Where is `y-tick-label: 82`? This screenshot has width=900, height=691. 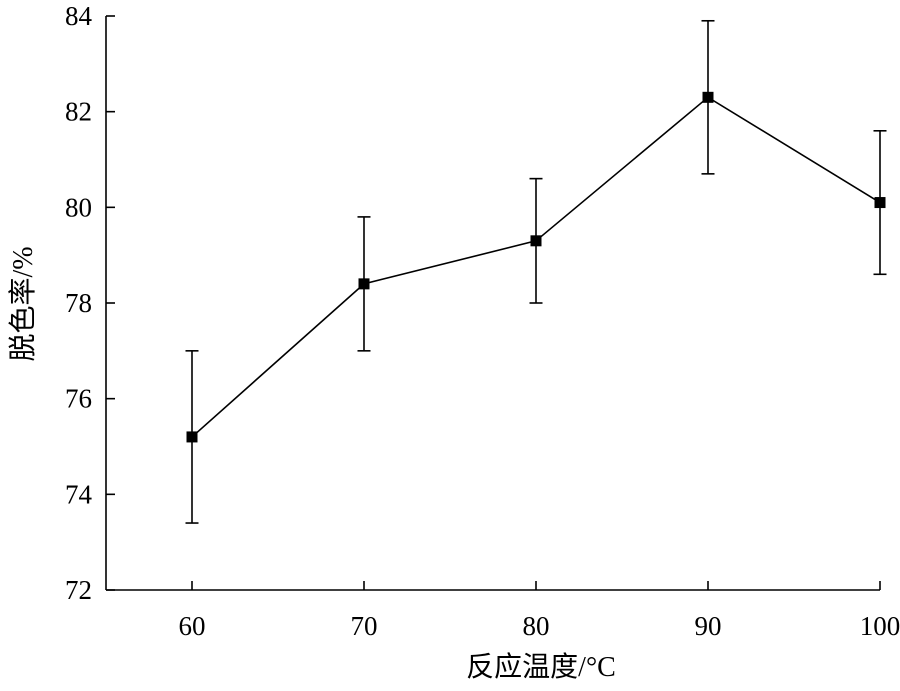
y-tick-label: 82 is located at coordinates (78, 112).